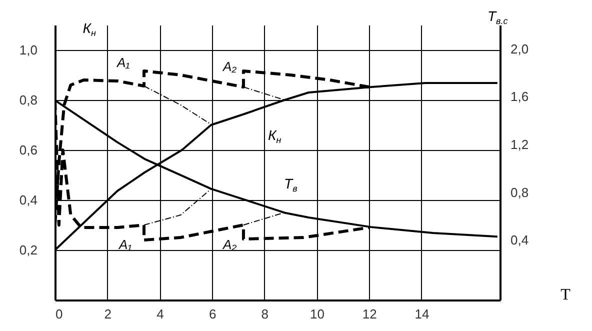 Image resolution: width=592 pixels, height=331 pixels. What do you see at coordinates (28, 50) in the screenshot?
I see `y-tick-label: 1,0` at bounding box center [28, 50].